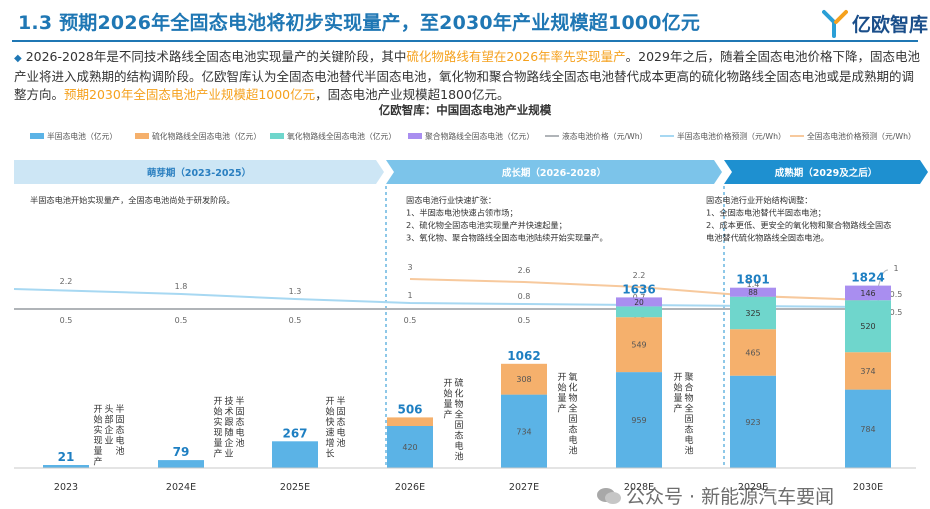 This screenshot has height=509, width=930. I want to click on annotation-char: 技, so click(228, 401).